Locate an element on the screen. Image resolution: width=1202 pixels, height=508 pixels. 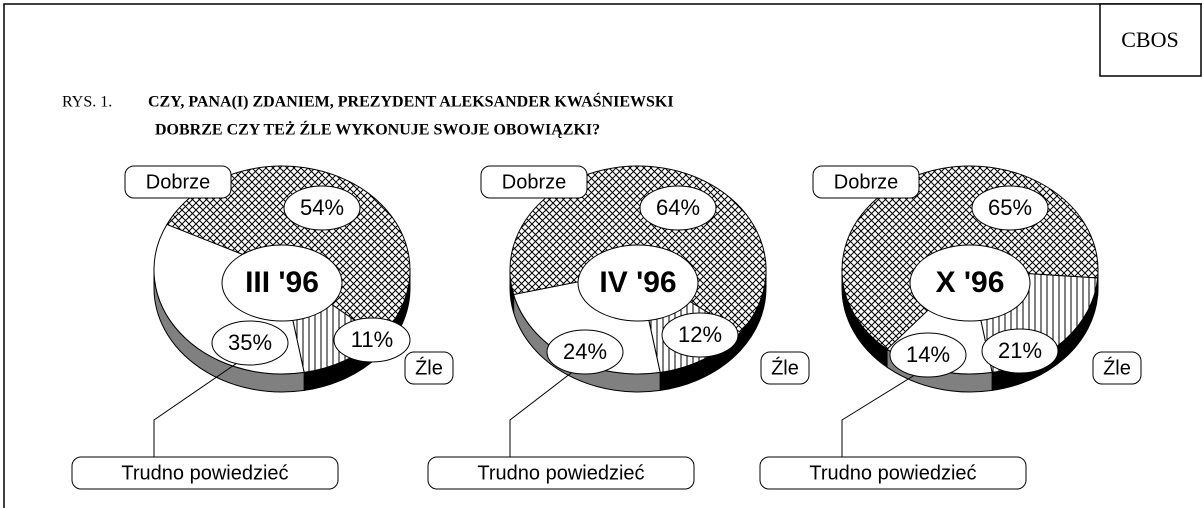
source-box is located at coordinates (1150, 40).